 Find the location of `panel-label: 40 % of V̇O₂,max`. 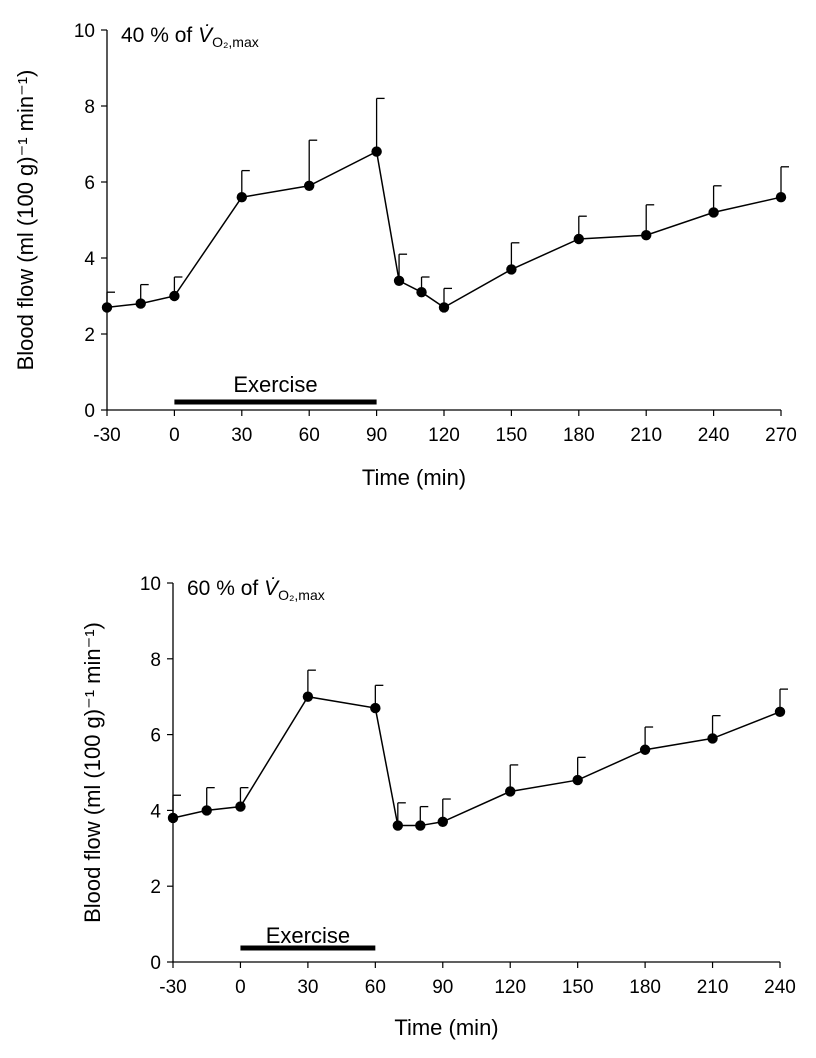

panel-label: 40 % of V̇O₂,max is located at coordinates (190, 37).